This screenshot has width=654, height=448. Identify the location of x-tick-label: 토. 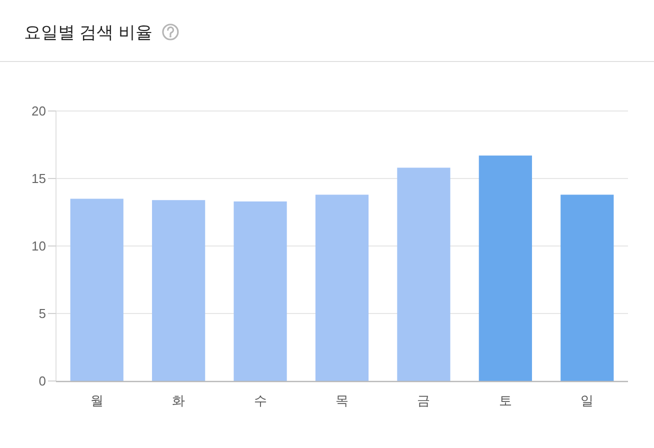
(505, 400).